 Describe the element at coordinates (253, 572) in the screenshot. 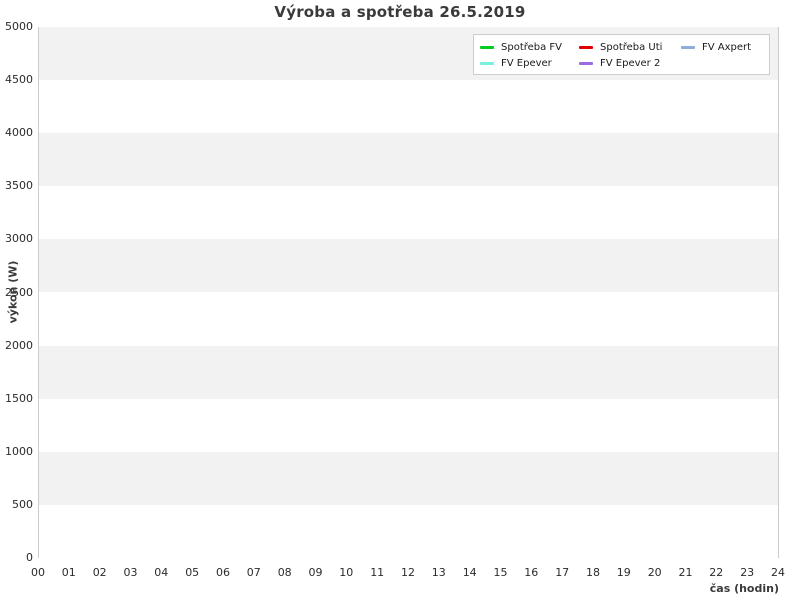

I see `x-tick-label: 07` at that location.